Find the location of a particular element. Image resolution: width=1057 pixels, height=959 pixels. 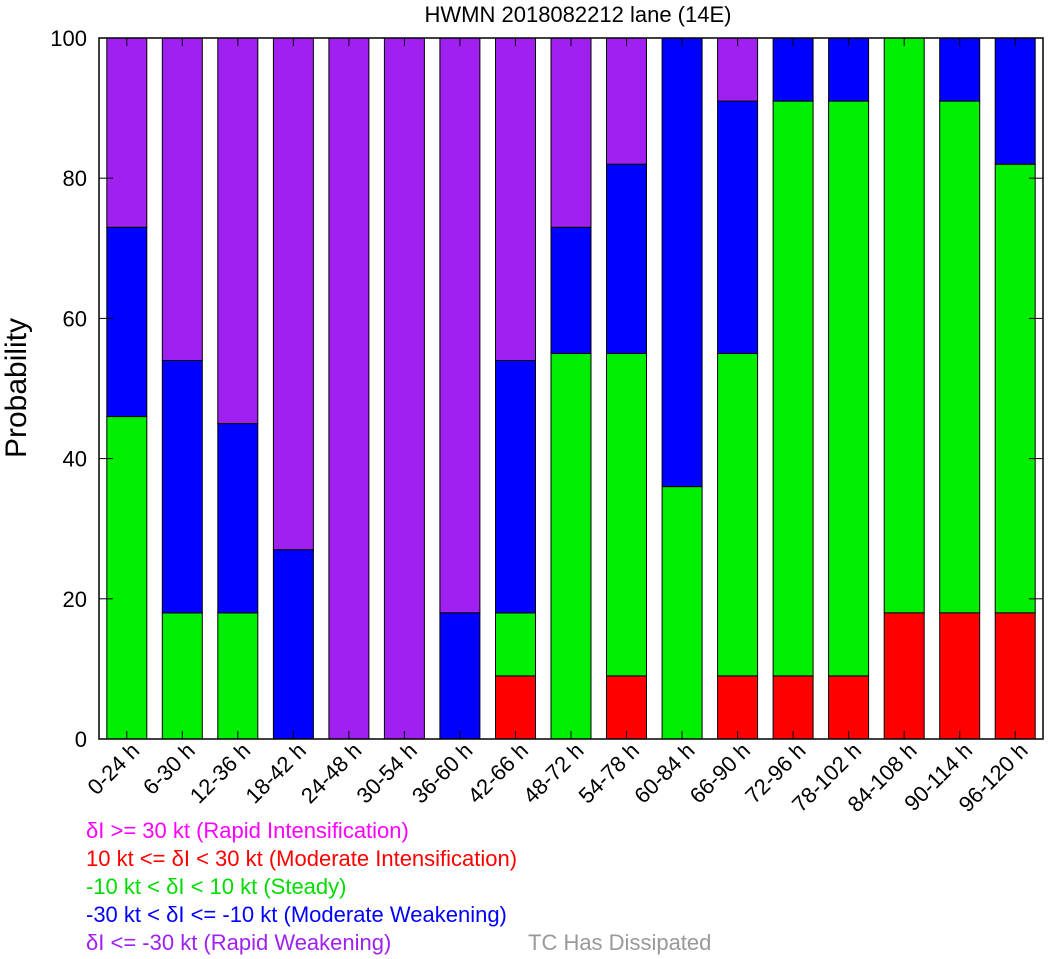

x-tick-label: 36-60 h is located at coordinates (442, 773).